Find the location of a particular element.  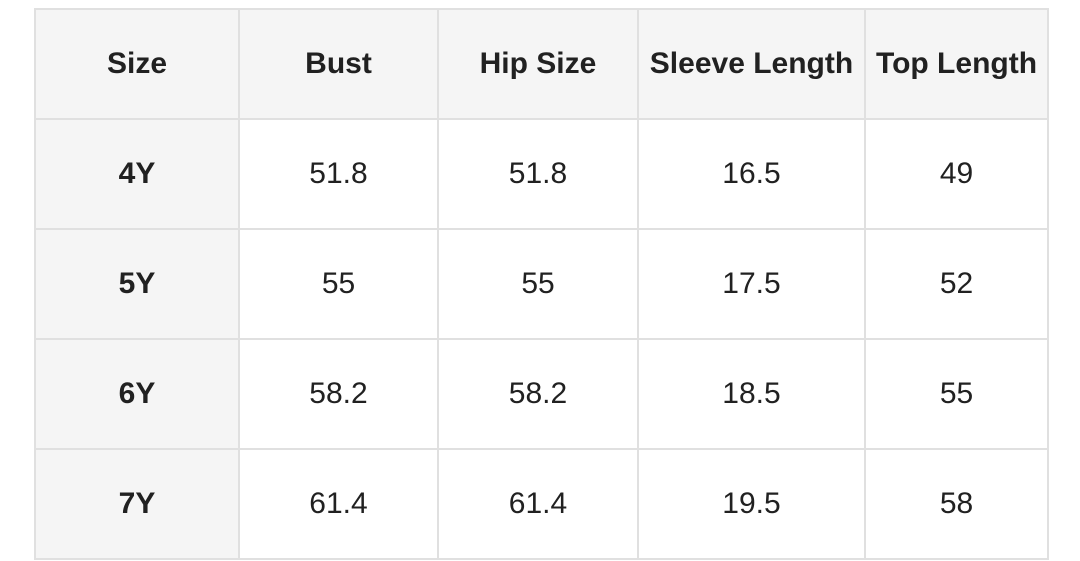

size-row-label: 6Y is located at coordinates (137, 394).